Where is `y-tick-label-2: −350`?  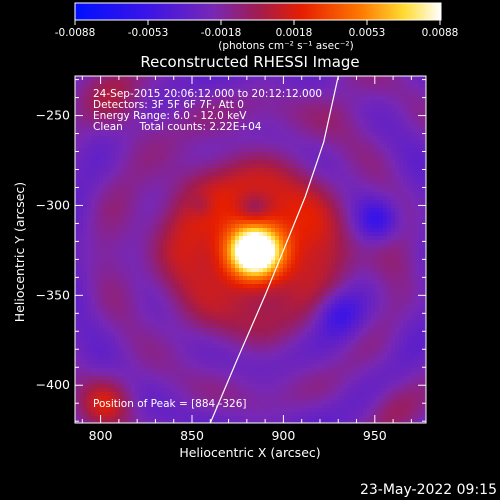
y-tick-label-2: −350 is located at coordinates (53, 294).